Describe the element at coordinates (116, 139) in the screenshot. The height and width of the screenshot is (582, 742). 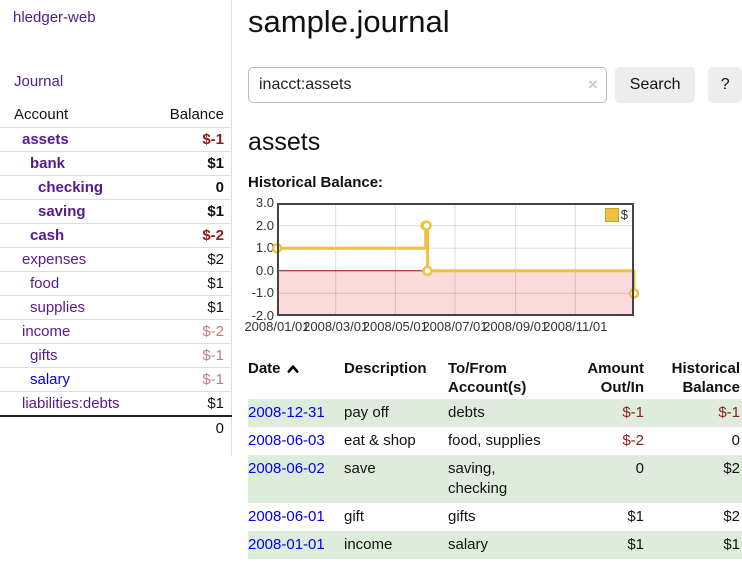
I see `account-row: assets $-1` at that location.